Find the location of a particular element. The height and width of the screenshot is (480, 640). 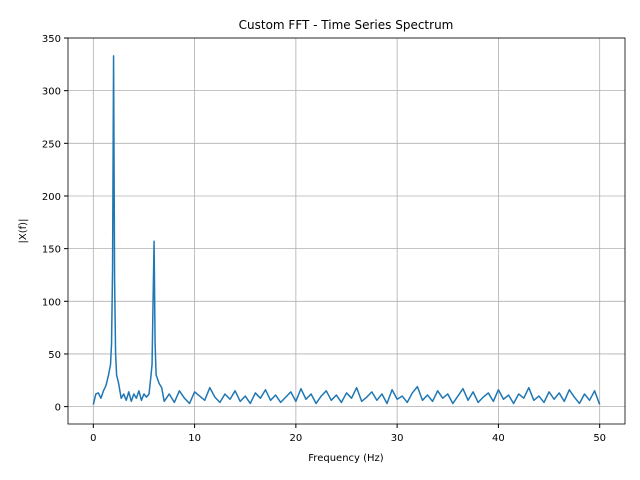

y-tick-label: 200 is located at coordinates (51, 197).